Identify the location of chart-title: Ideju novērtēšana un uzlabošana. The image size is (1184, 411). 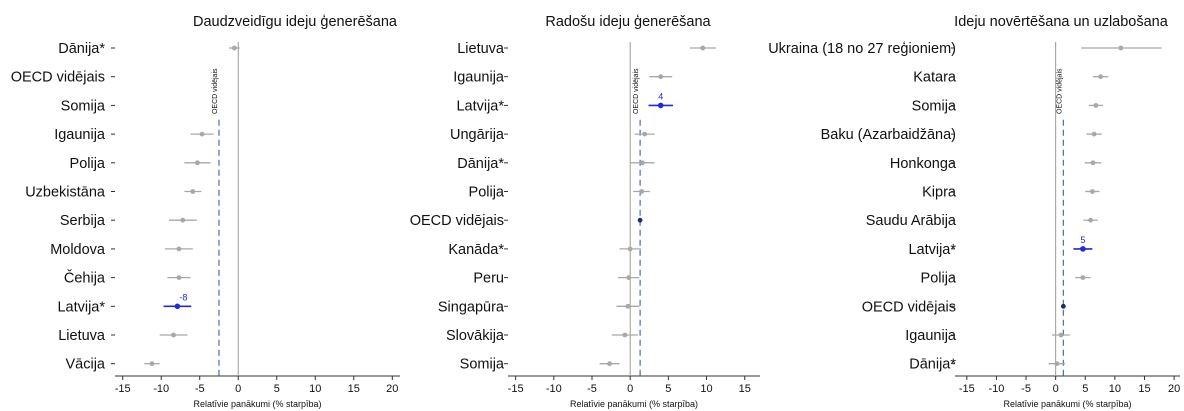
(1061, 22).